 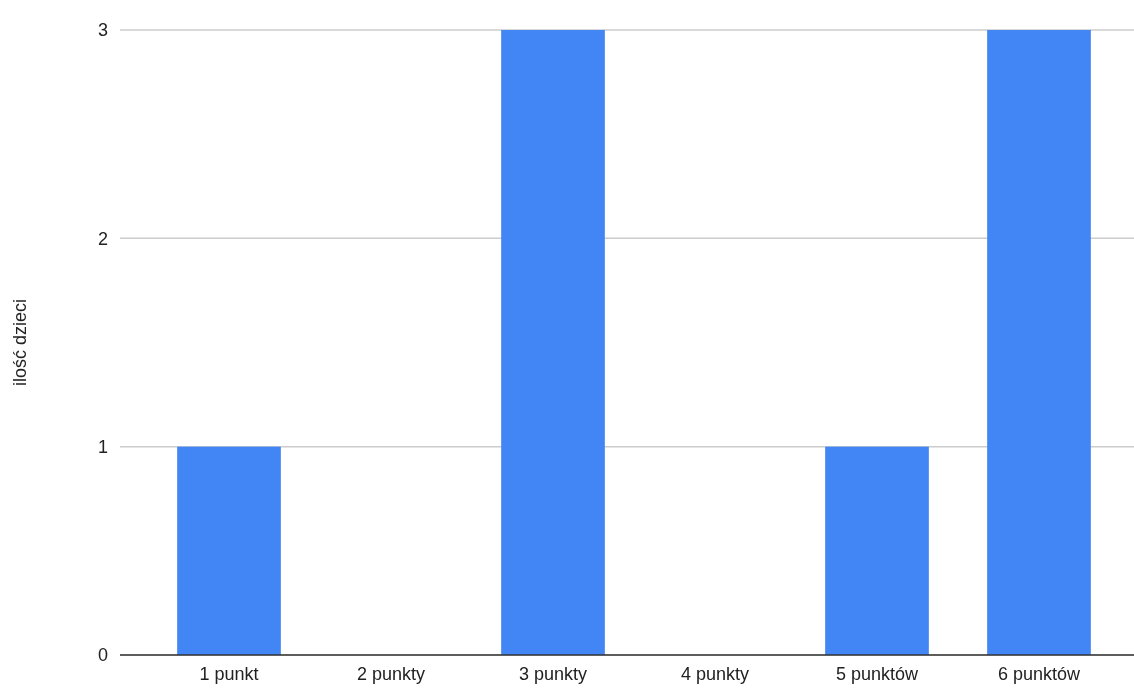 I want to click on y-axis-title: ilość dzieci, so click(x=20, y=342).